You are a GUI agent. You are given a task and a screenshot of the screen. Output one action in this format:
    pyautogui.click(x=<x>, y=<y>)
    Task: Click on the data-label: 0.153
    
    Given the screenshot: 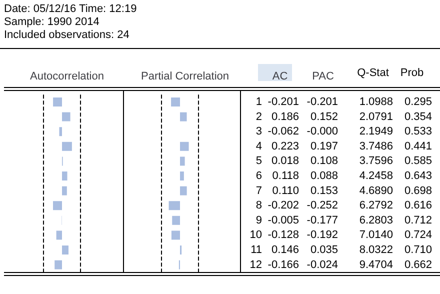 What is the action you would take?
    pyautogui.click(x=324, y=190)
    